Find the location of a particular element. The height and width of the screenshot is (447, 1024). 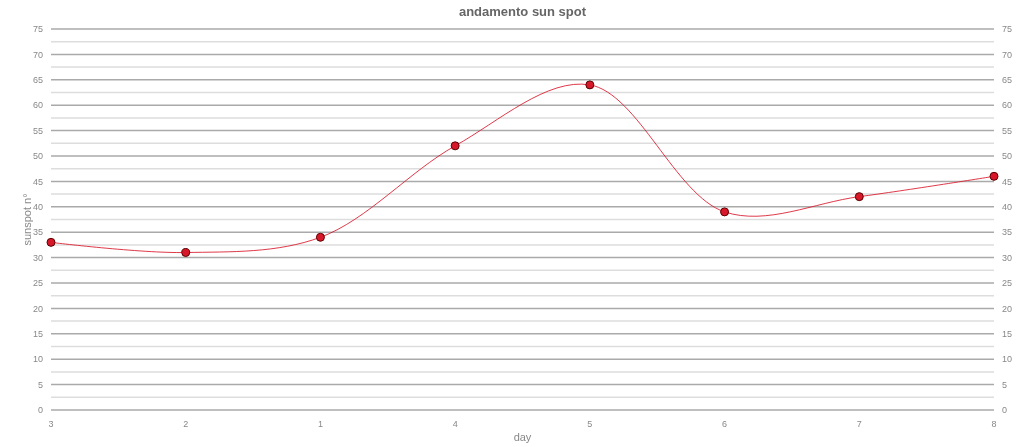

y2-tick-label: 55 is located at coordinates (1007, 130).